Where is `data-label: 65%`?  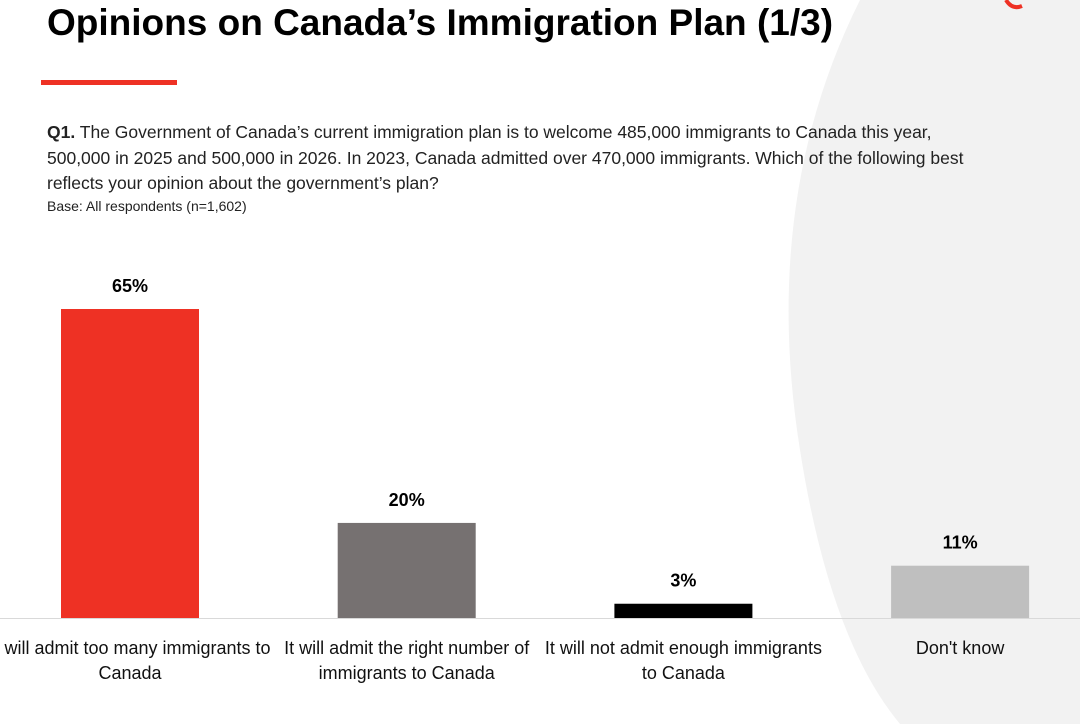
data-label: 65% is located at coordinates (130, 286).